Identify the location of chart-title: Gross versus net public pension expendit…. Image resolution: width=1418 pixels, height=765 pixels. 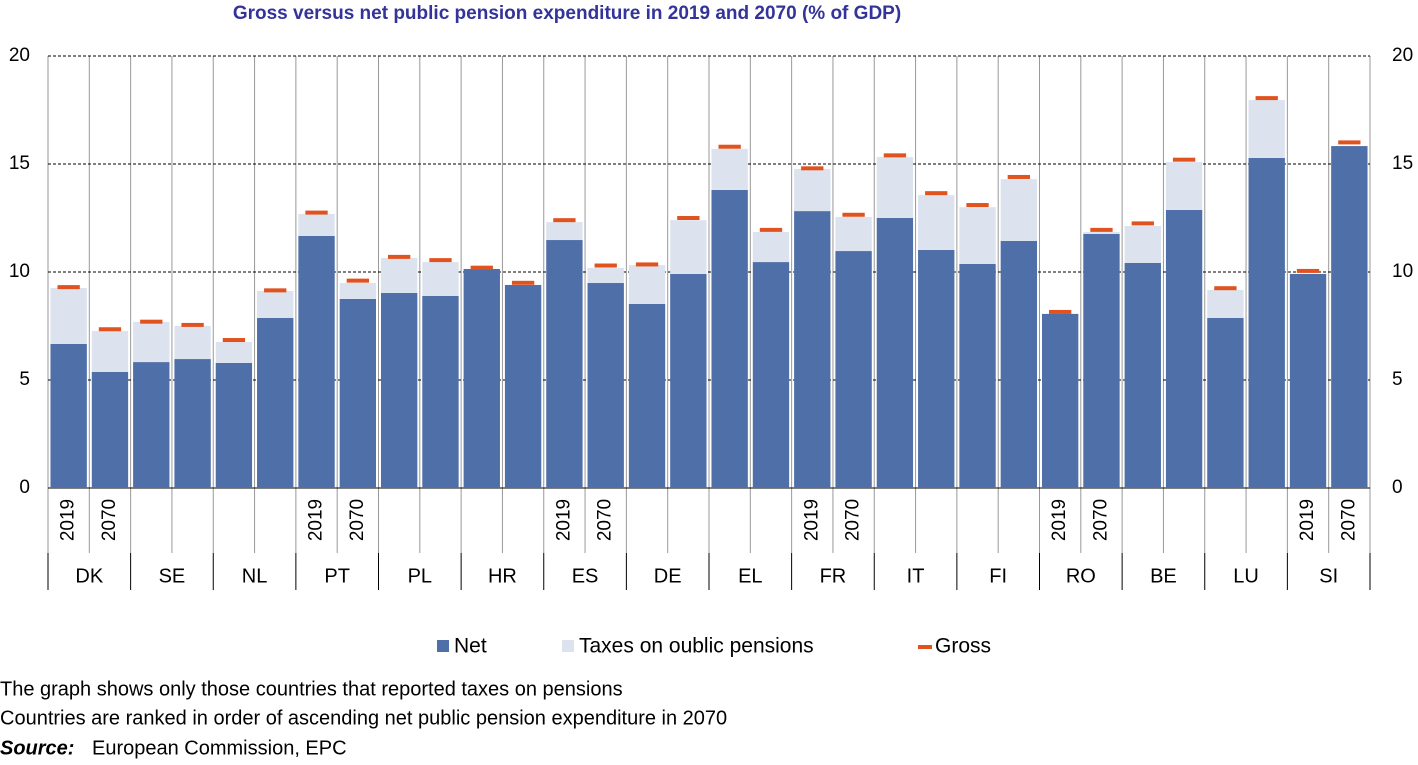
(567, 13).